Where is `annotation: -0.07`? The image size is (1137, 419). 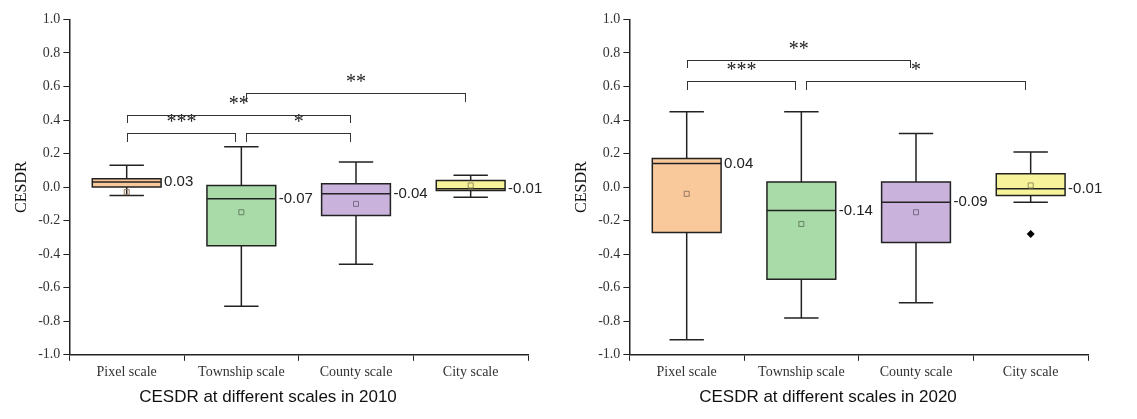
annotation: -0.07 is located at coordinates (295, 197).